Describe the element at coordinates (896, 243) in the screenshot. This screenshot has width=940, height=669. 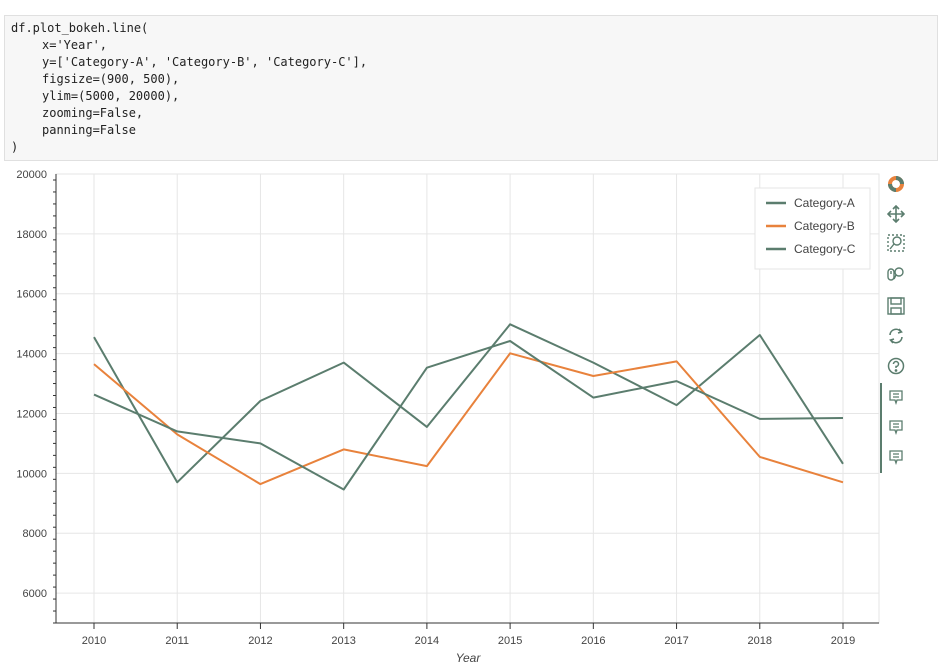
I see `box-zoom-icon` at that location.